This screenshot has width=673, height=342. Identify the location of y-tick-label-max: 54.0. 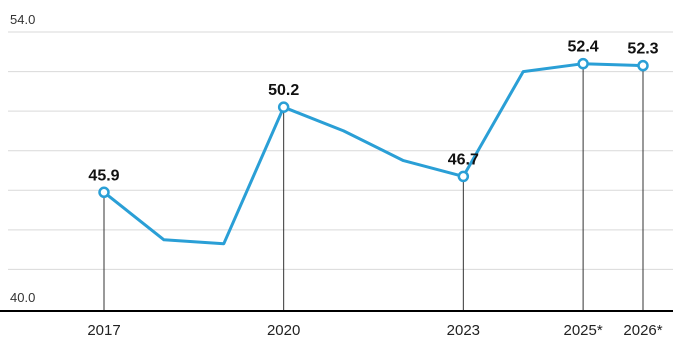
(22, 19).